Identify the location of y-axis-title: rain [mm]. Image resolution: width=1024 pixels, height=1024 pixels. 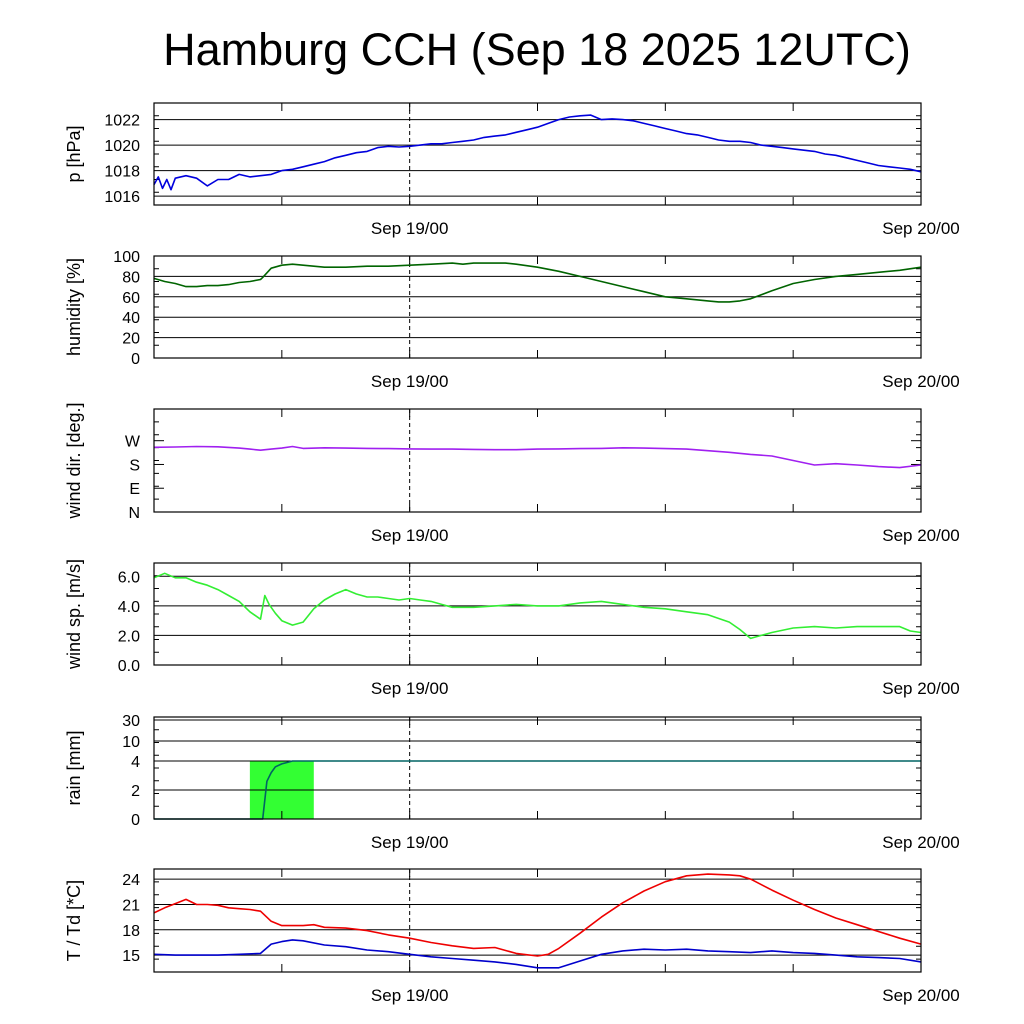
(74, 767).